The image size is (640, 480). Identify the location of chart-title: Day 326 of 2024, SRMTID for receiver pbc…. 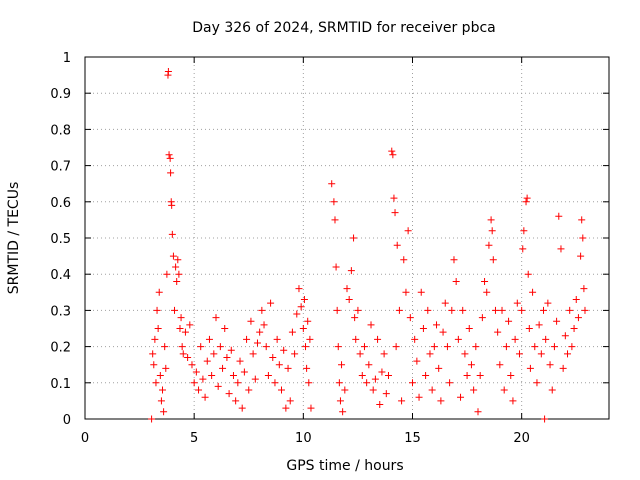
(343, 28).